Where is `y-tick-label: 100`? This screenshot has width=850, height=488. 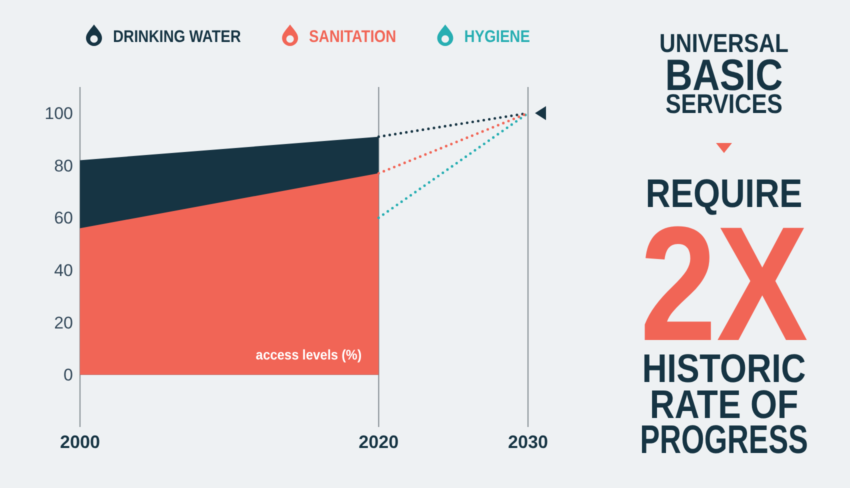 y-tick-label: 100 is located at coordinates (58, 114).